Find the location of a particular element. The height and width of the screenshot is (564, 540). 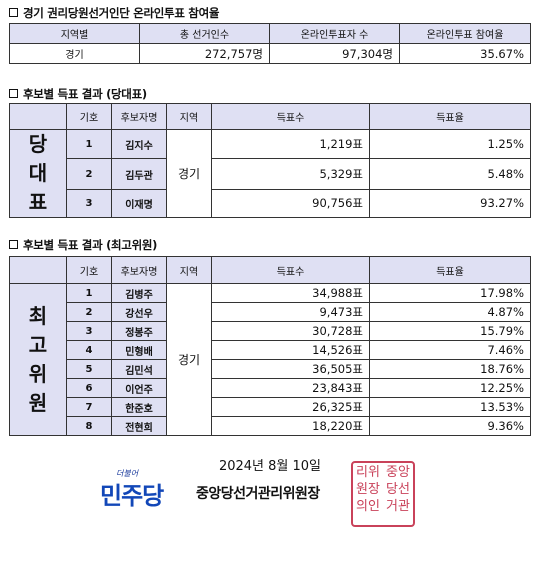

votes-cell: 36,505표 is located at coordinates (290, 369).